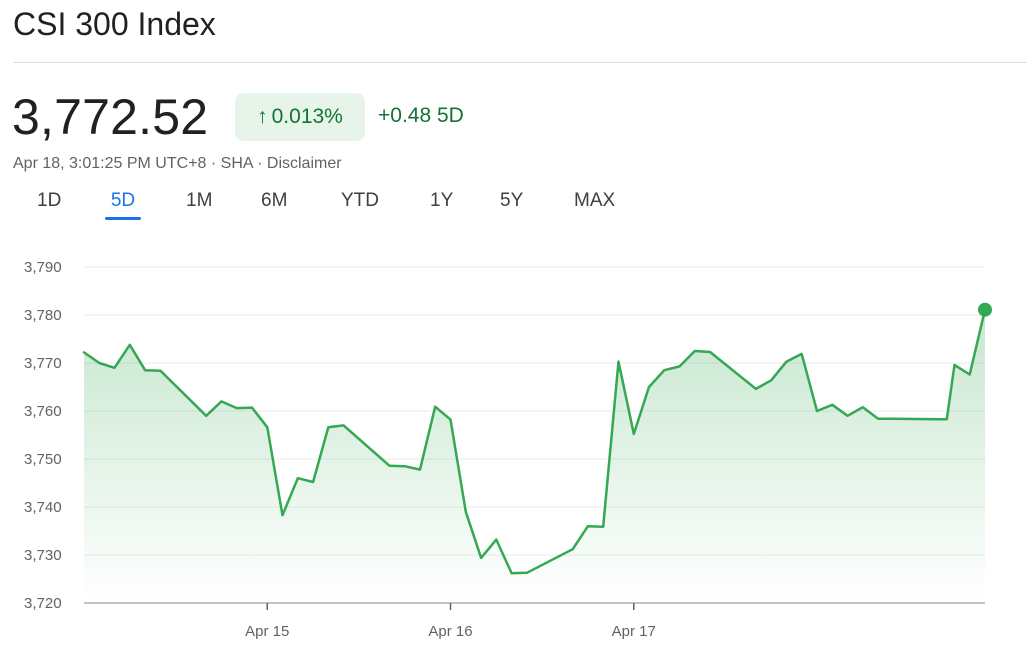 This screenshot has height=669, width=1027. I want to click on data-points, so click(985, 309).